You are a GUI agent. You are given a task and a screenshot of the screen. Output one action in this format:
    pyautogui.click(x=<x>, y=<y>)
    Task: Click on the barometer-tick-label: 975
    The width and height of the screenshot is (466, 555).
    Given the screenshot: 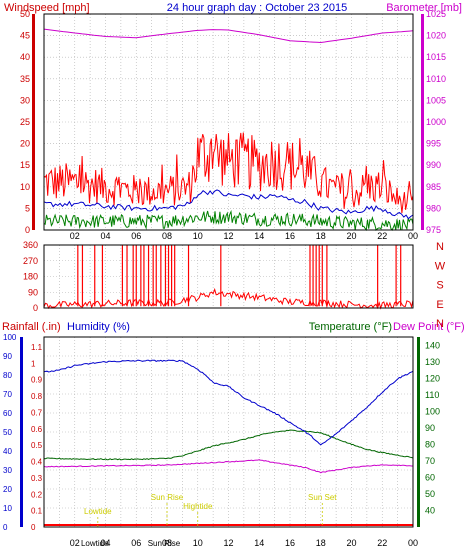 What is the action you would take?
    pyautogui.click(x=433, y=230)
    